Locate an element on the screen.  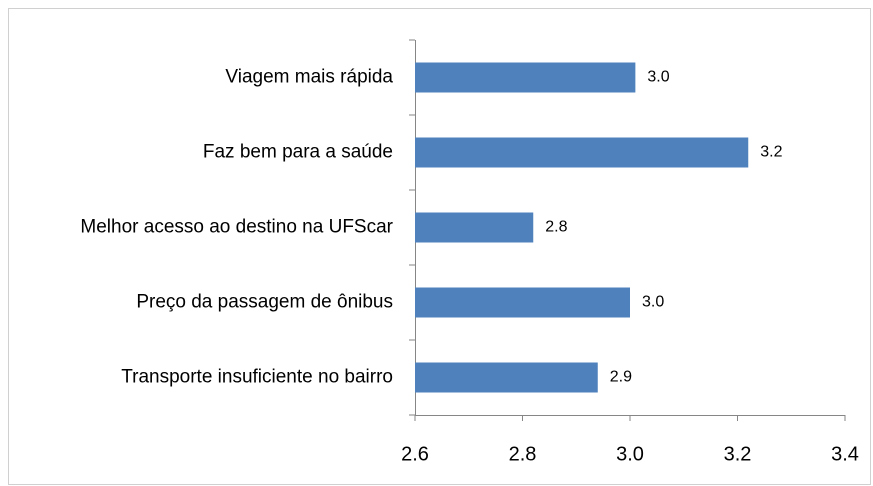
x-tick-label: 3.0 is located at coordinates (630, 454).